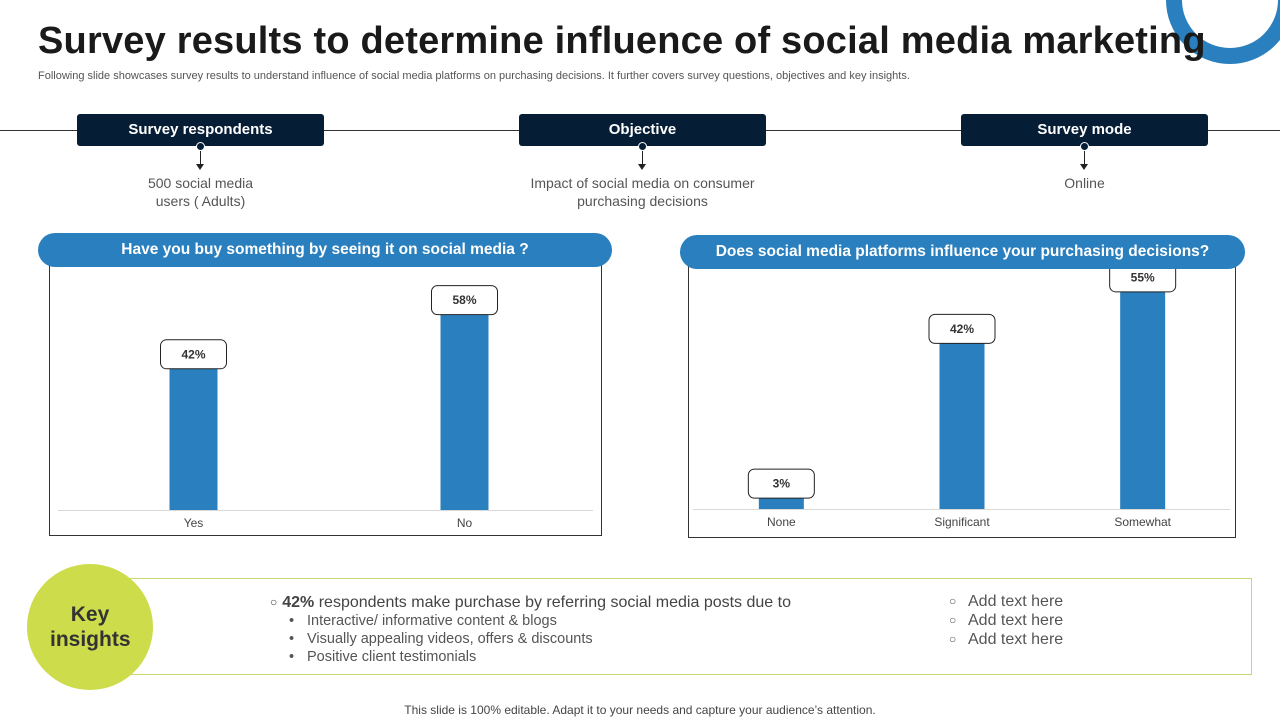  I want to click on category-label: No, so click(465, 523).